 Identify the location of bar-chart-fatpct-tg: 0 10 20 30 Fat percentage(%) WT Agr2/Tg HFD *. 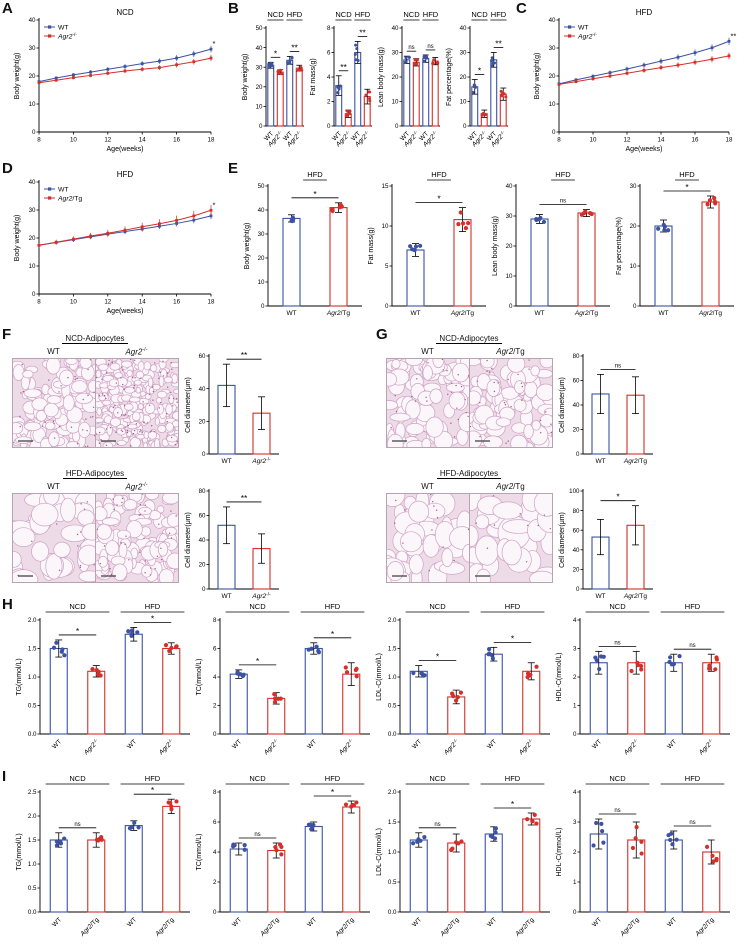
(676, 244).